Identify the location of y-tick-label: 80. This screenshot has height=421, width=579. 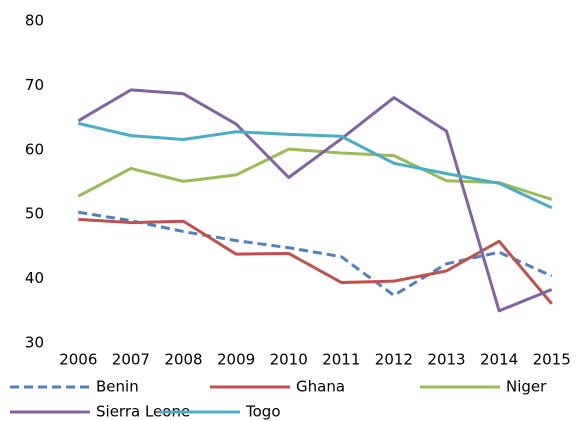
(34, 21).